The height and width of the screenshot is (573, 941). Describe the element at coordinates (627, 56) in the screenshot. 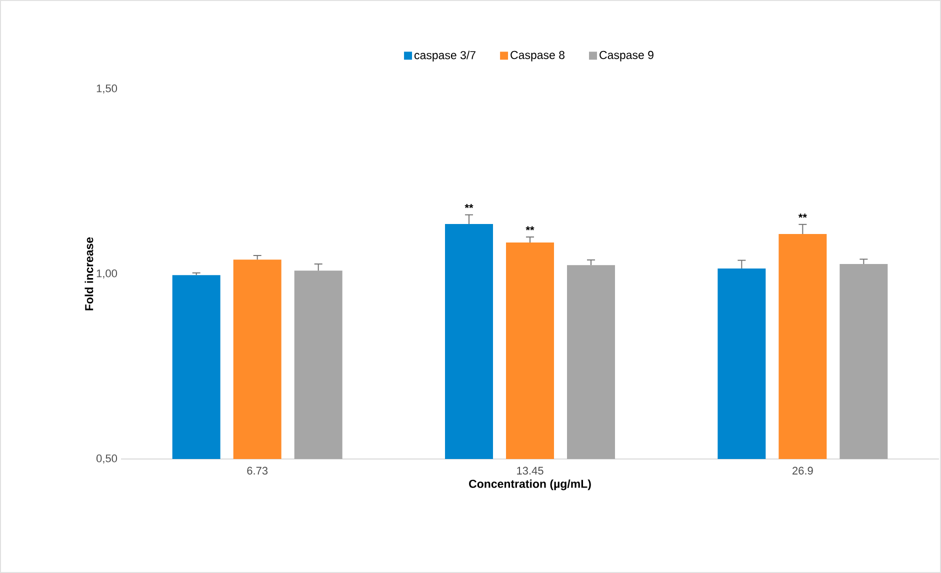

I see `legend-label: Caspase 9` at that location.